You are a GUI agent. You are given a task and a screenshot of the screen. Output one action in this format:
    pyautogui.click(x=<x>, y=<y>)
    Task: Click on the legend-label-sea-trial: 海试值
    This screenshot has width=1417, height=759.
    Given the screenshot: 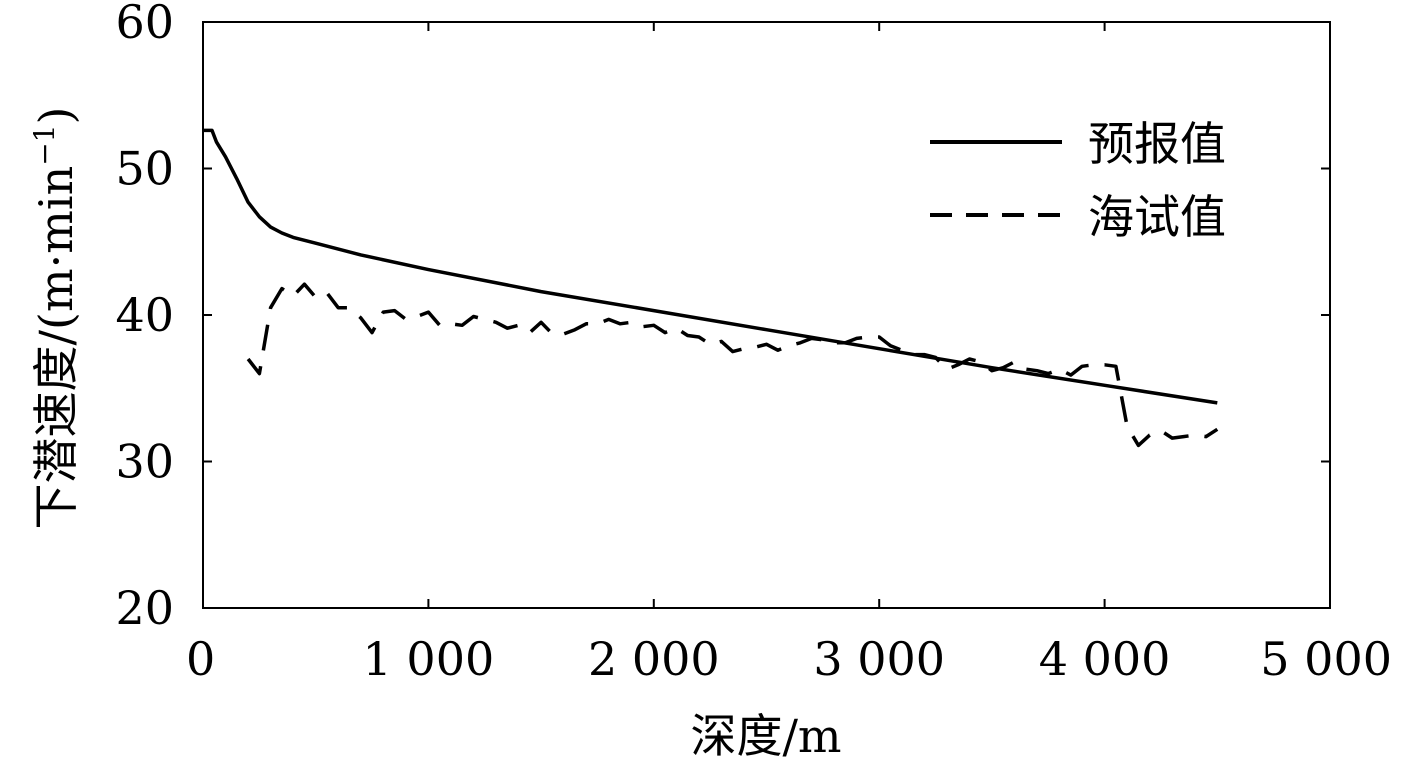 What is the action you would take?
    pyautogui.click(x=1157, y=217)
    